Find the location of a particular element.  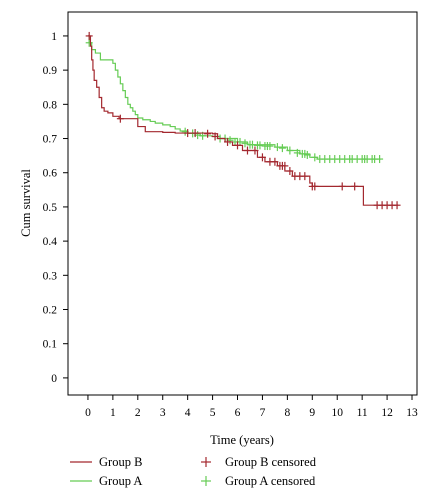

legend-item-group-a-censored: Group A censored is located at coordinates (258, 481).